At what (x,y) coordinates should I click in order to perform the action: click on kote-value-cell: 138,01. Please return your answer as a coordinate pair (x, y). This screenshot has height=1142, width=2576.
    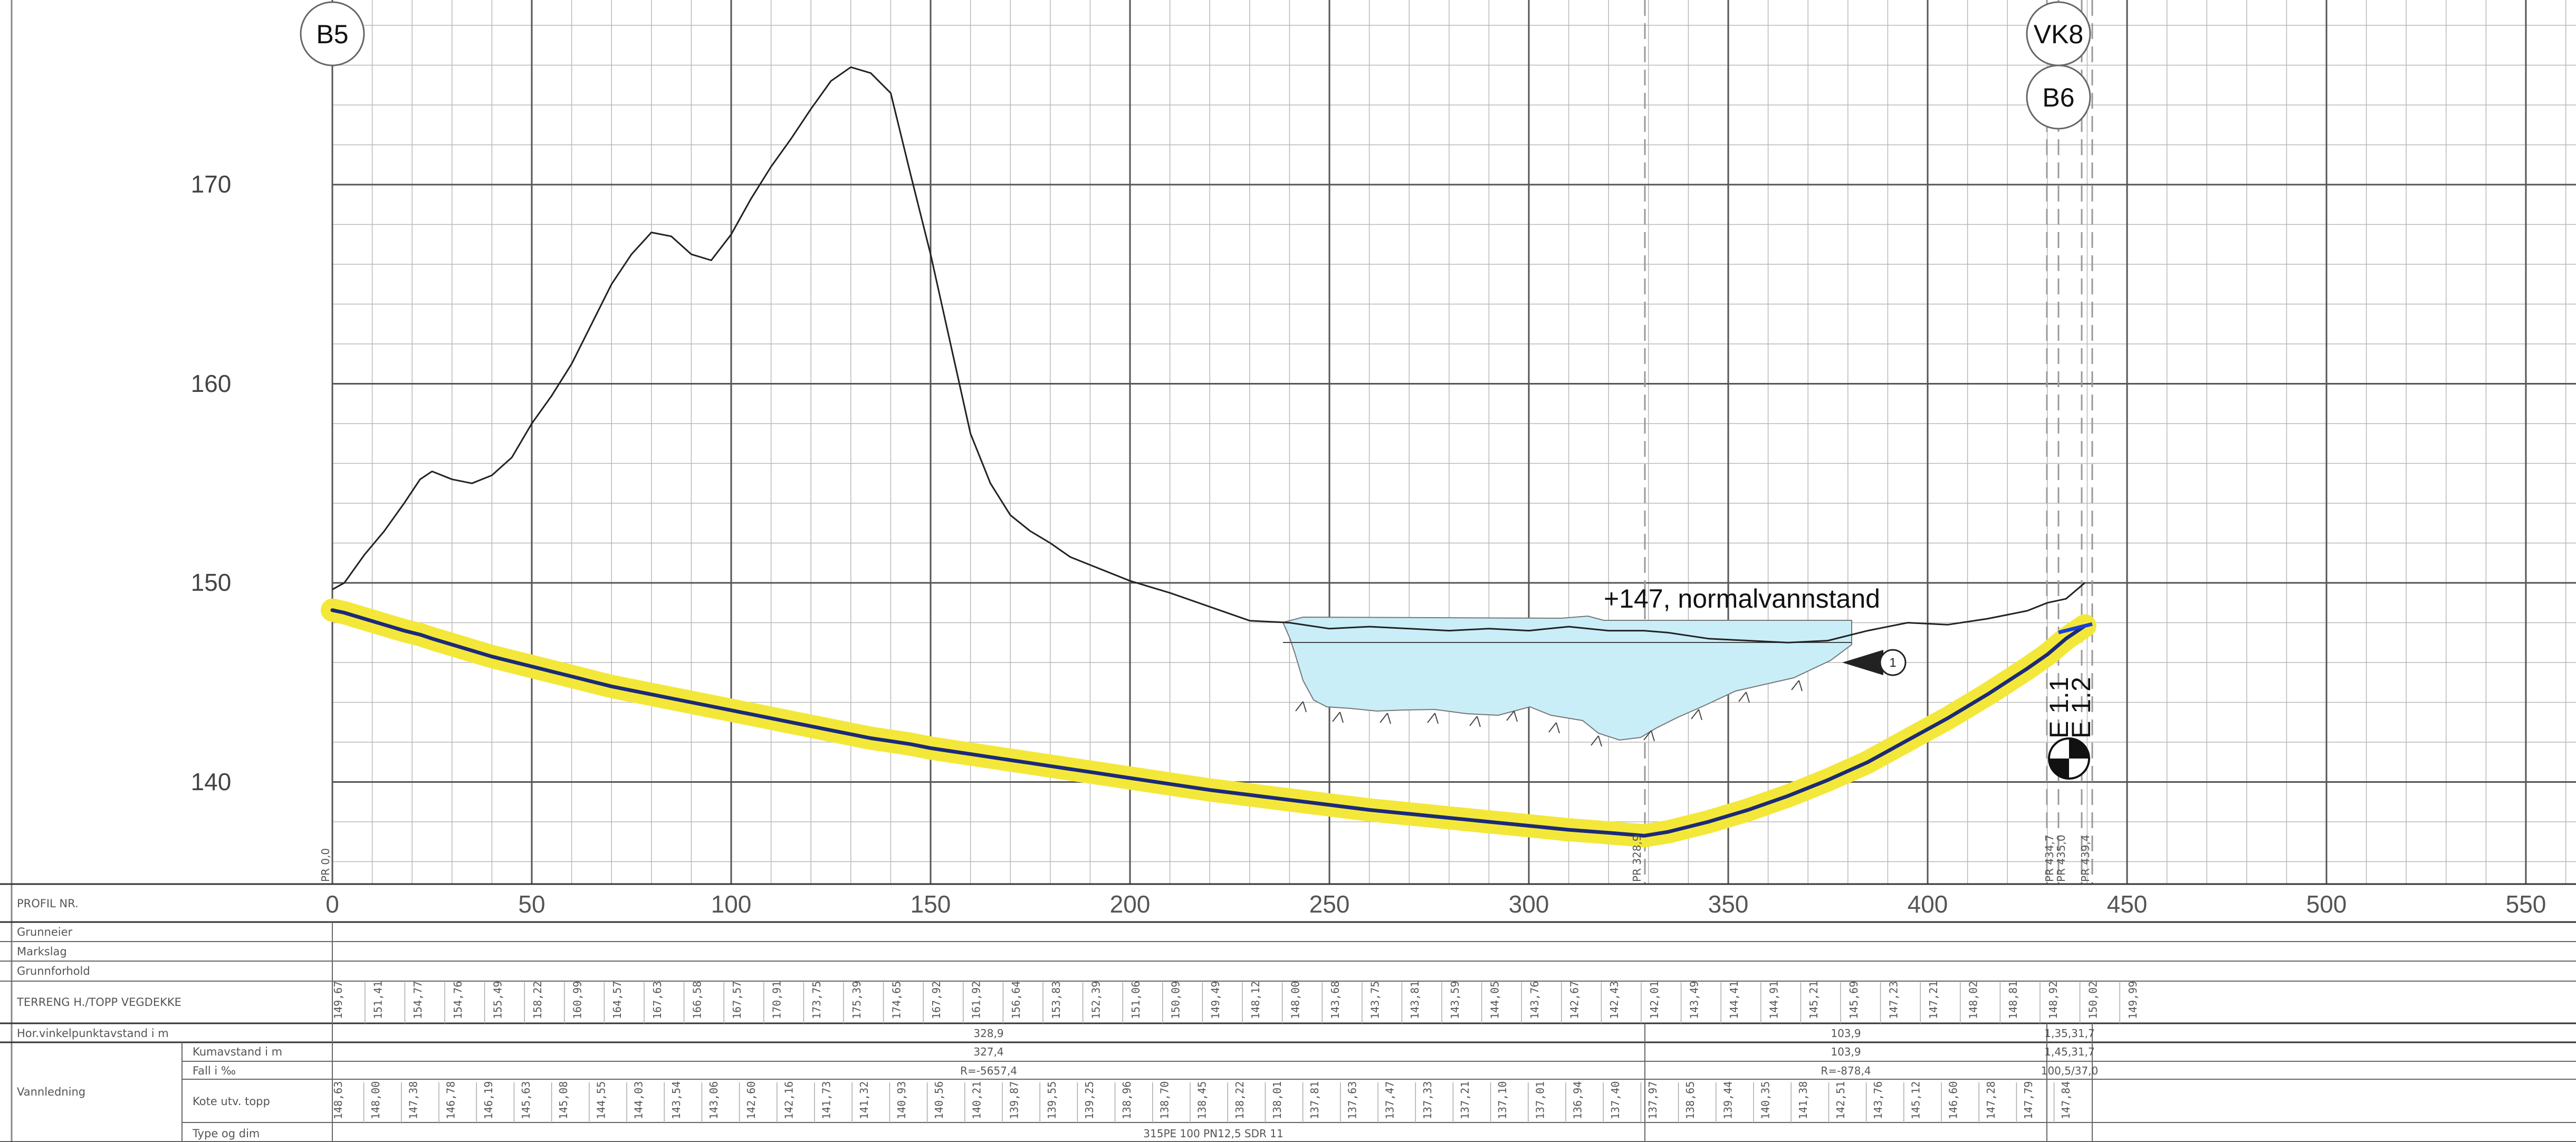
    Looking at the image, I should click on (1277, 1100).